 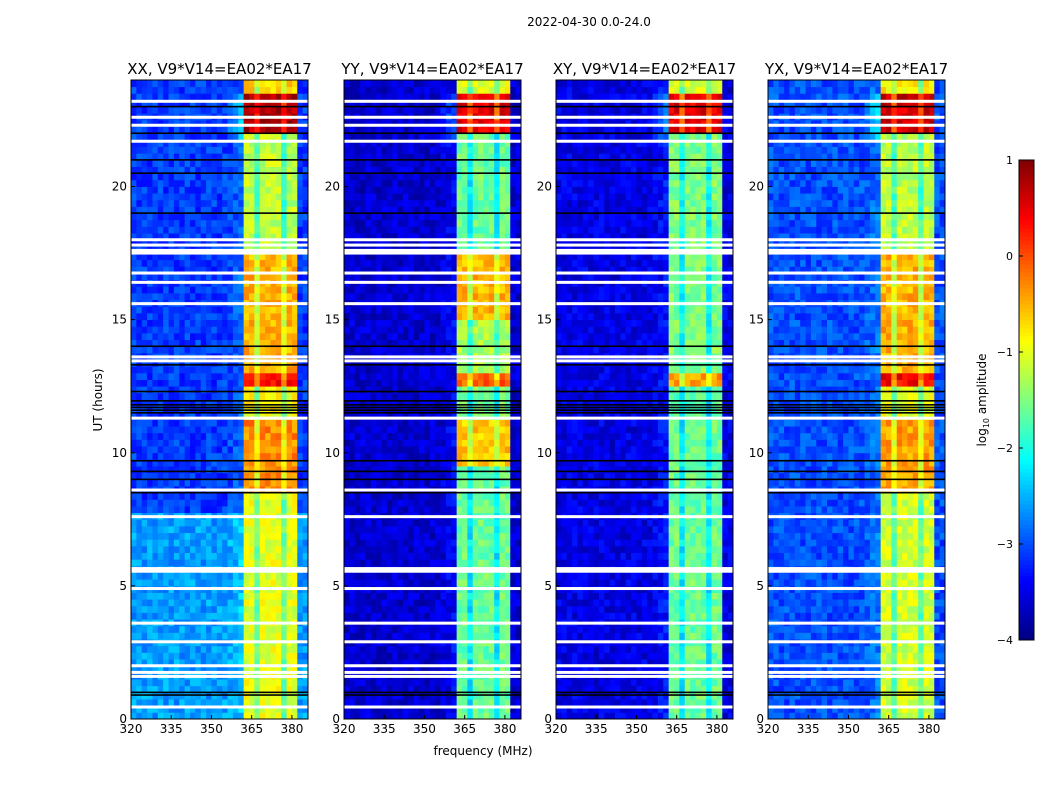 What do you see at coordinates (219, 399) in the screenshot?
I see `heatmap` at bounding box center [219, 399].